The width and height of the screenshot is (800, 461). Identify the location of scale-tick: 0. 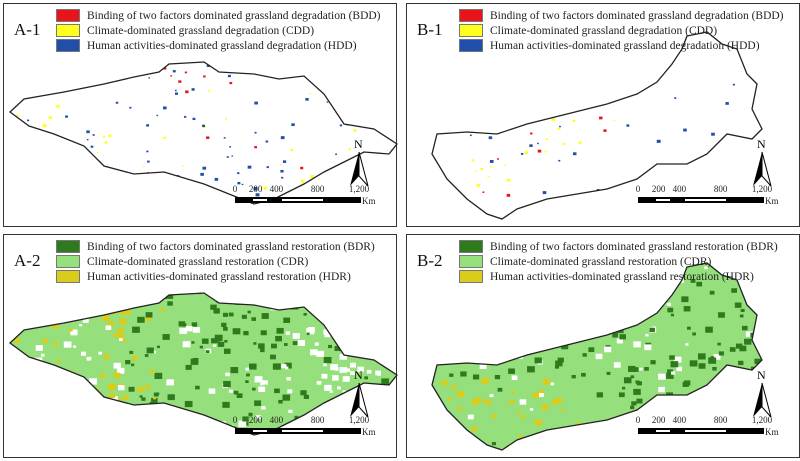
(638, 189).